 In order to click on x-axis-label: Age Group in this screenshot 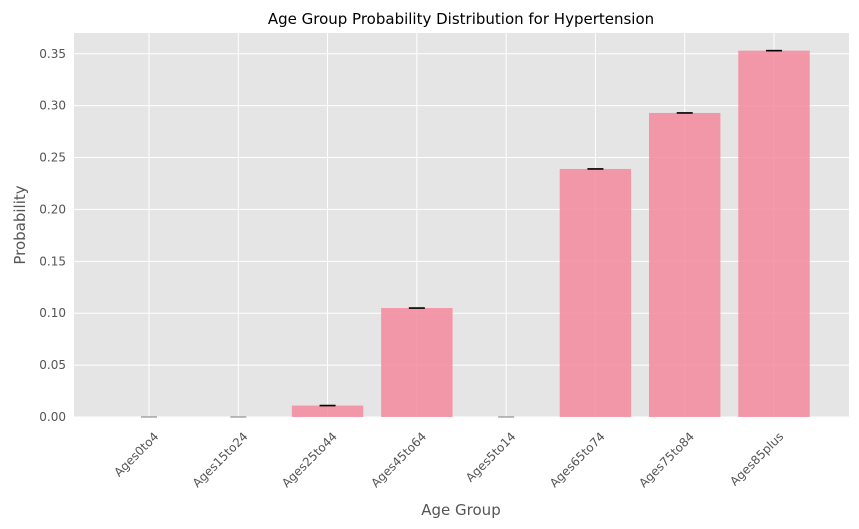, I will do `click(460, 510)`.